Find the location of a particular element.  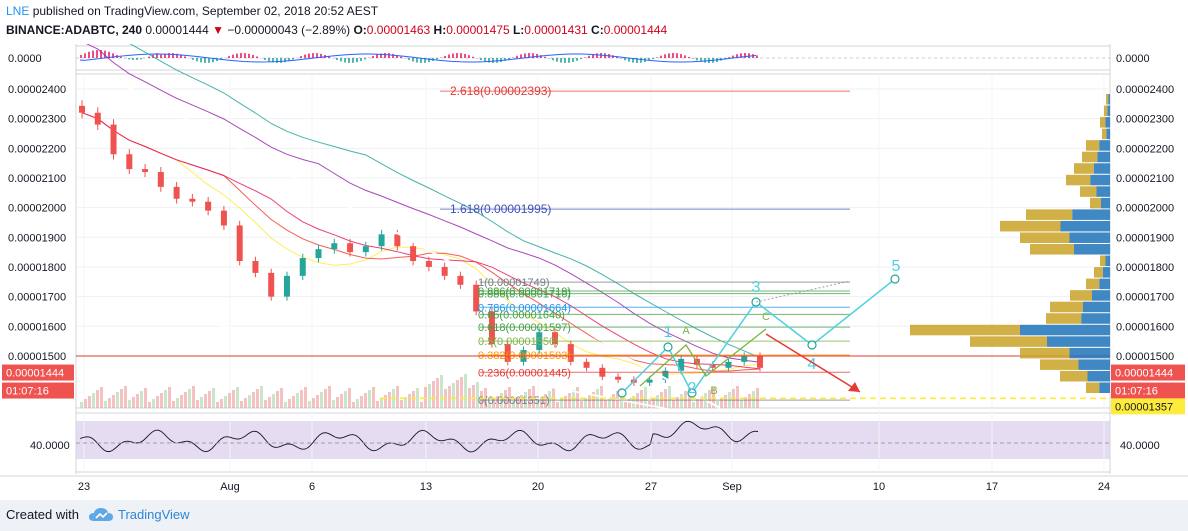

countdown-tag-right-bg is located at coordinates (1148, 390).